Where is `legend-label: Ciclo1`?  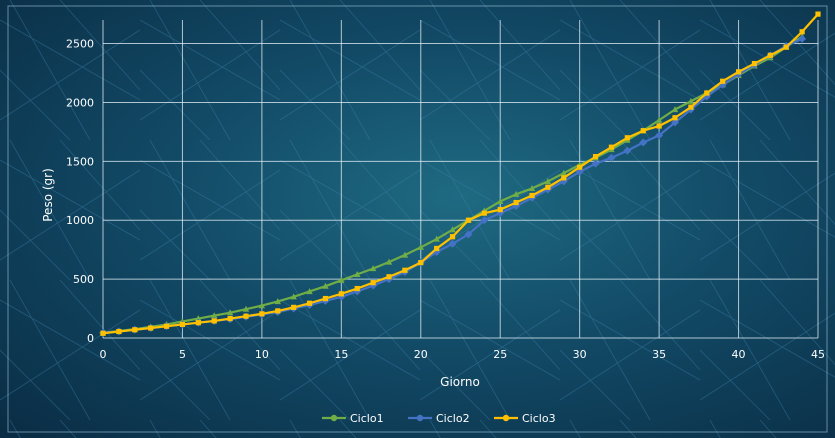 legend-label: Ciclo1 is located at coordinates (367, 418).